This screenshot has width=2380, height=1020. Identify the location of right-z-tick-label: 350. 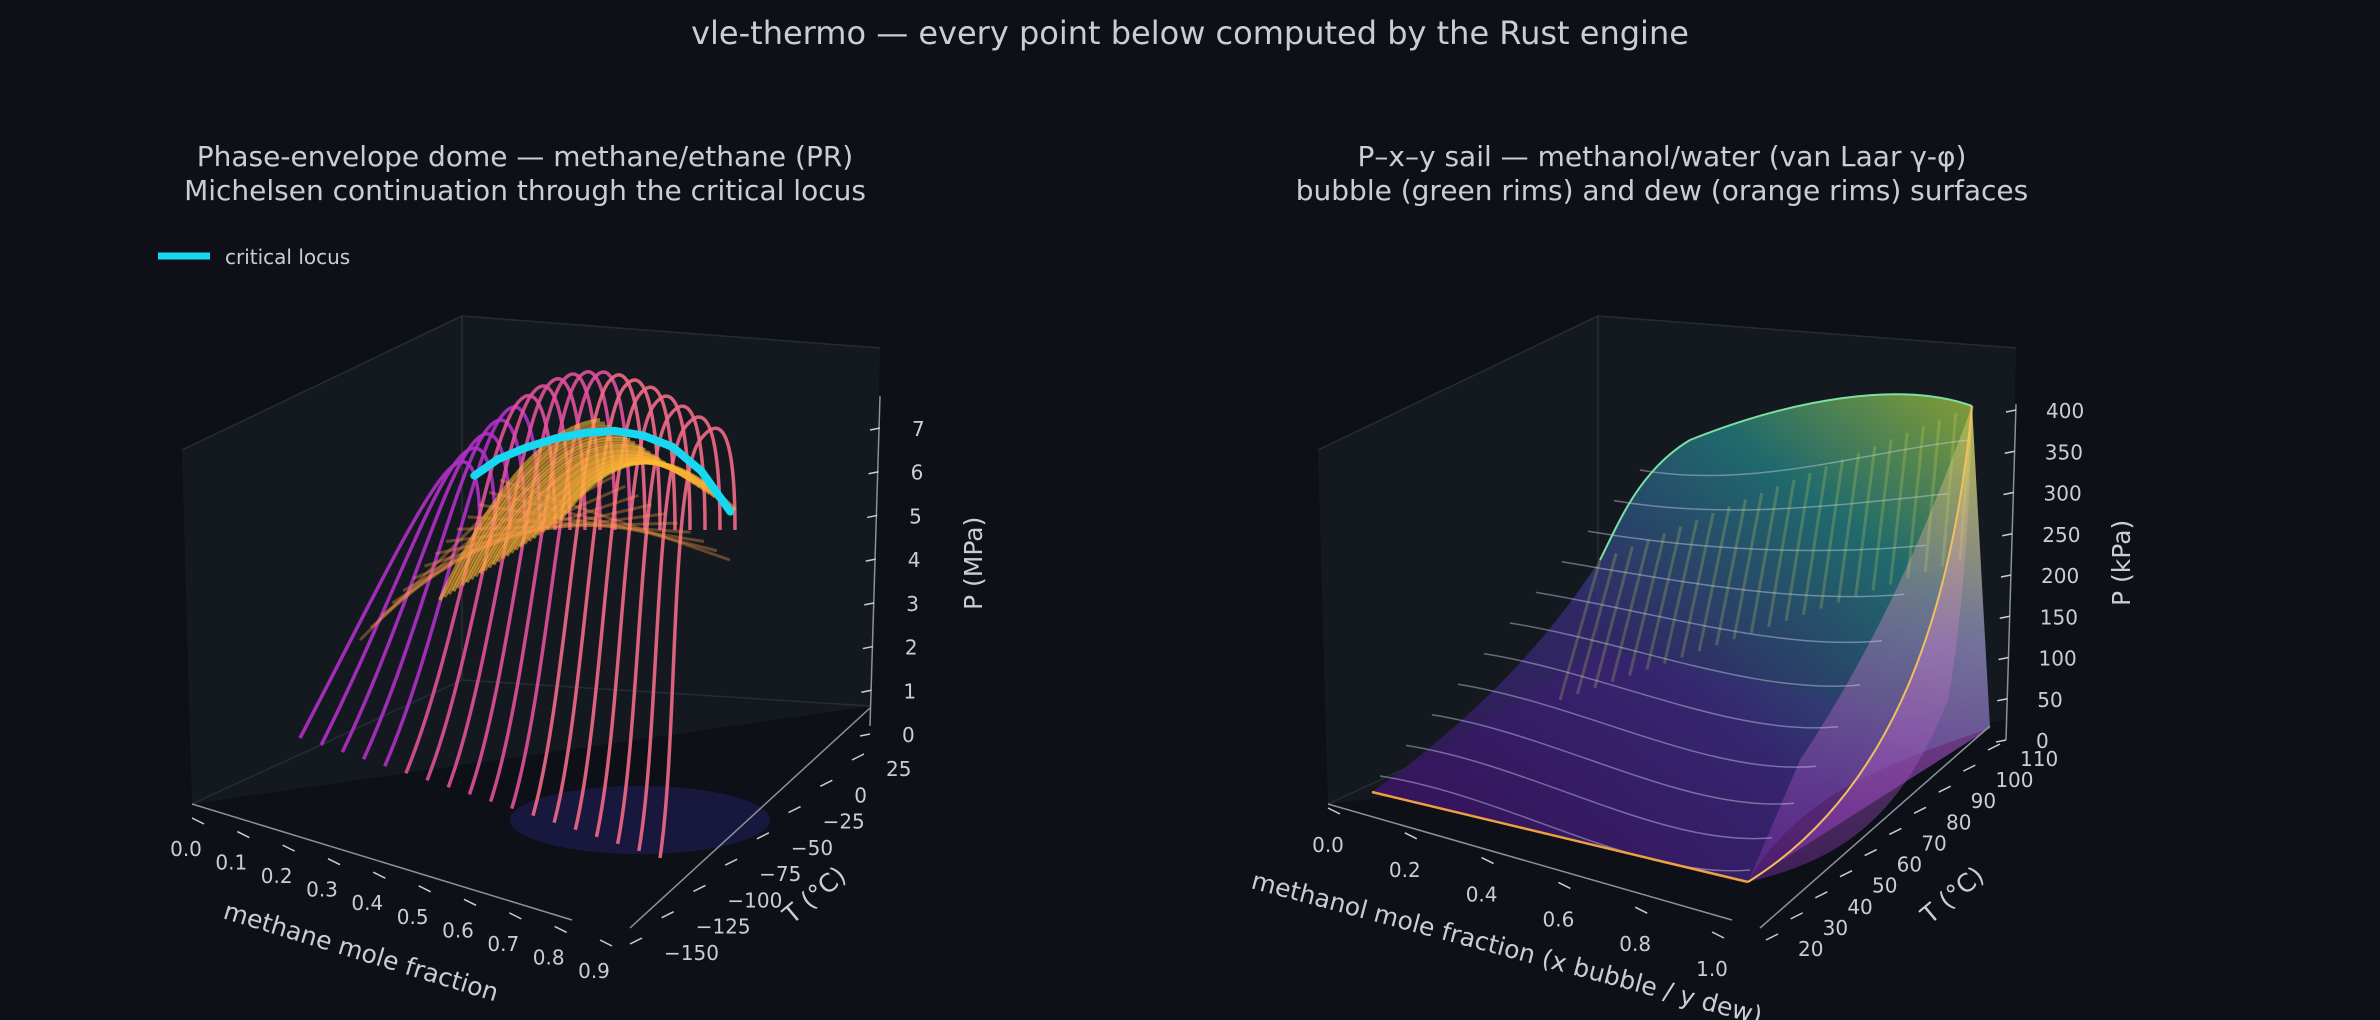
(2064, 452).